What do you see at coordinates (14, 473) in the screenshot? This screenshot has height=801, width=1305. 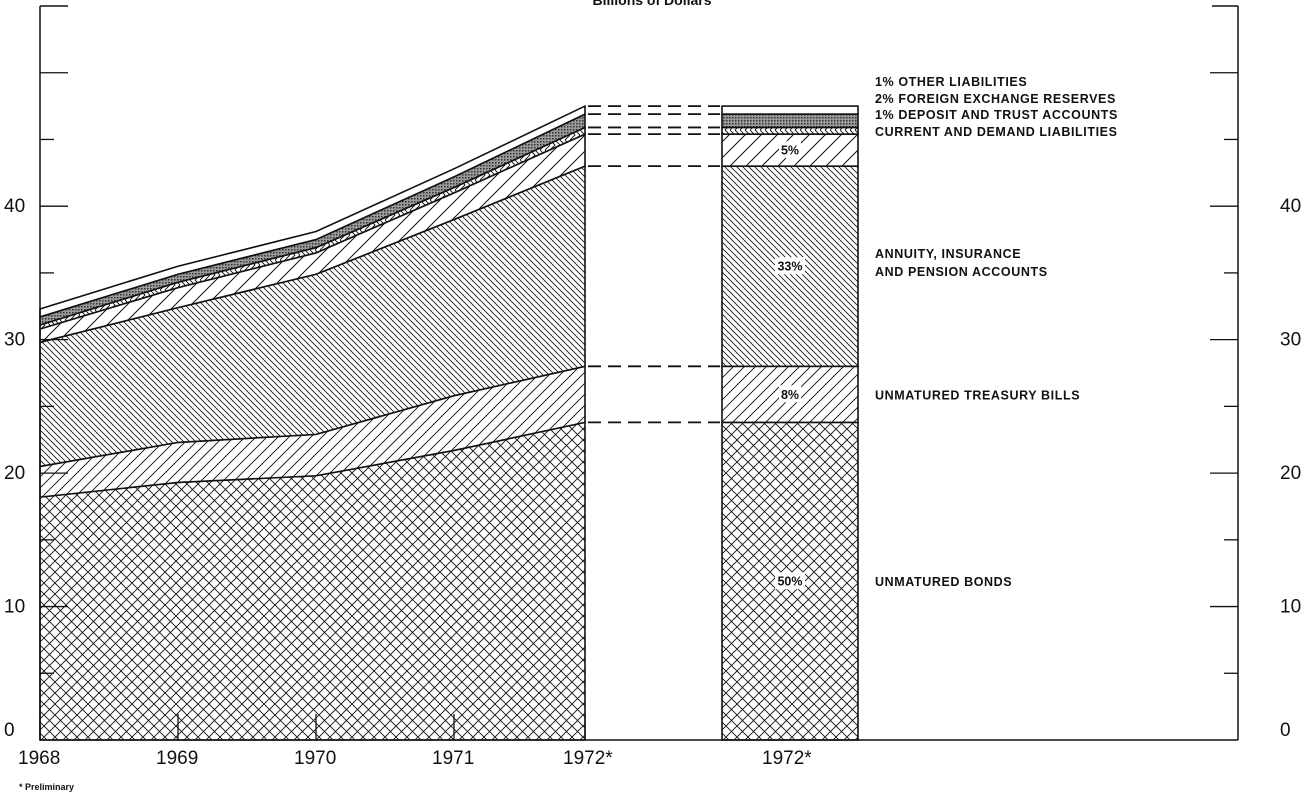 I see `y-tick-label-left: 20` at bounding box center [14, 473].